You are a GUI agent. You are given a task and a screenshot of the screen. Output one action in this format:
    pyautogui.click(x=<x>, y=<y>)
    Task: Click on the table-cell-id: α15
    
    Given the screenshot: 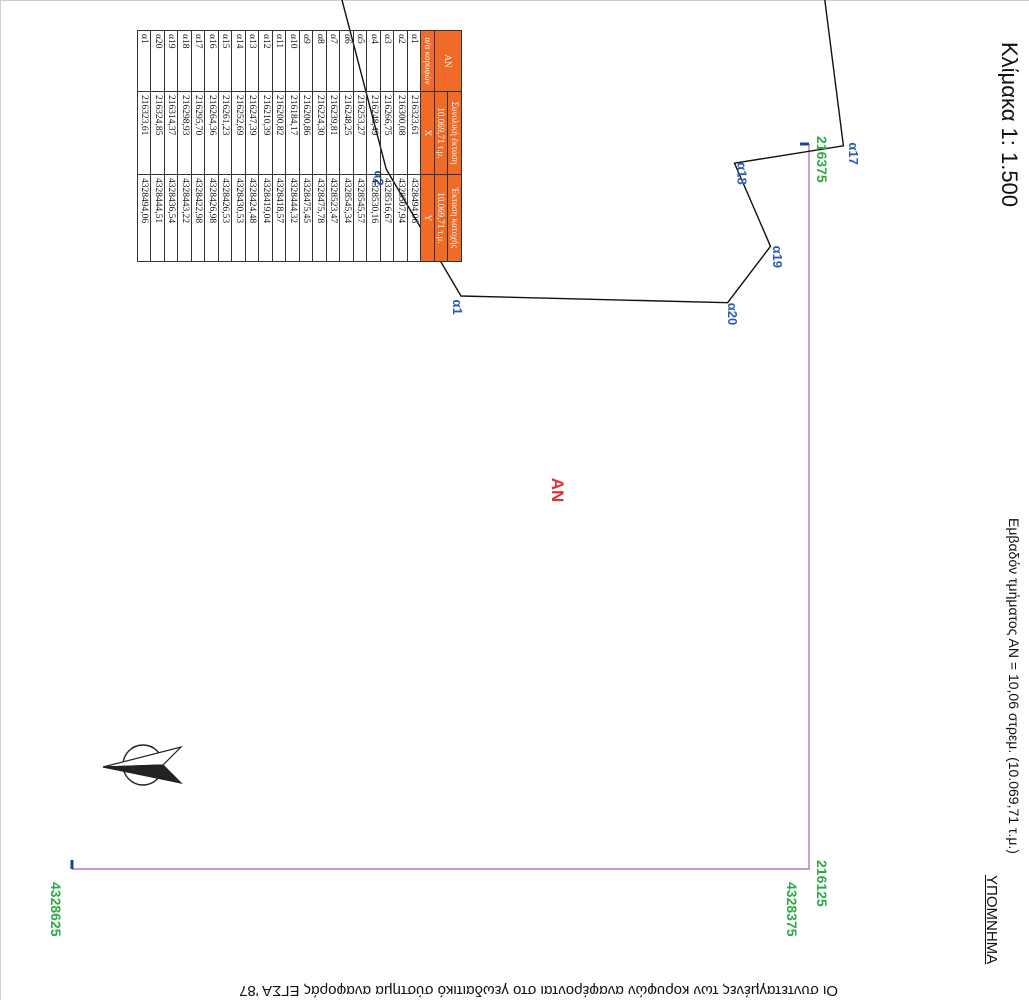 What is the action you would take?
    pyautogui.click(x=225, y=61)
    